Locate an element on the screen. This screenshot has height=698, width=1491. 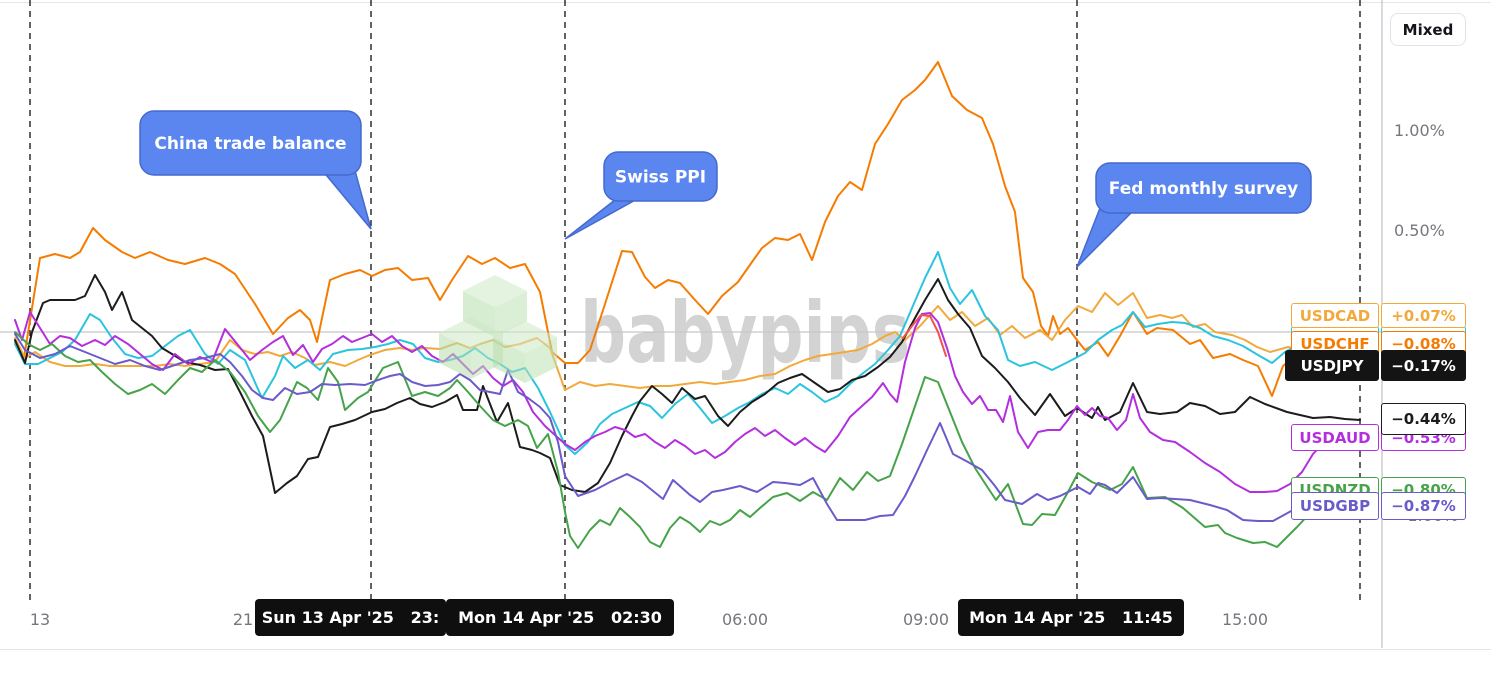
top-border is located at coordinates (745, 2).